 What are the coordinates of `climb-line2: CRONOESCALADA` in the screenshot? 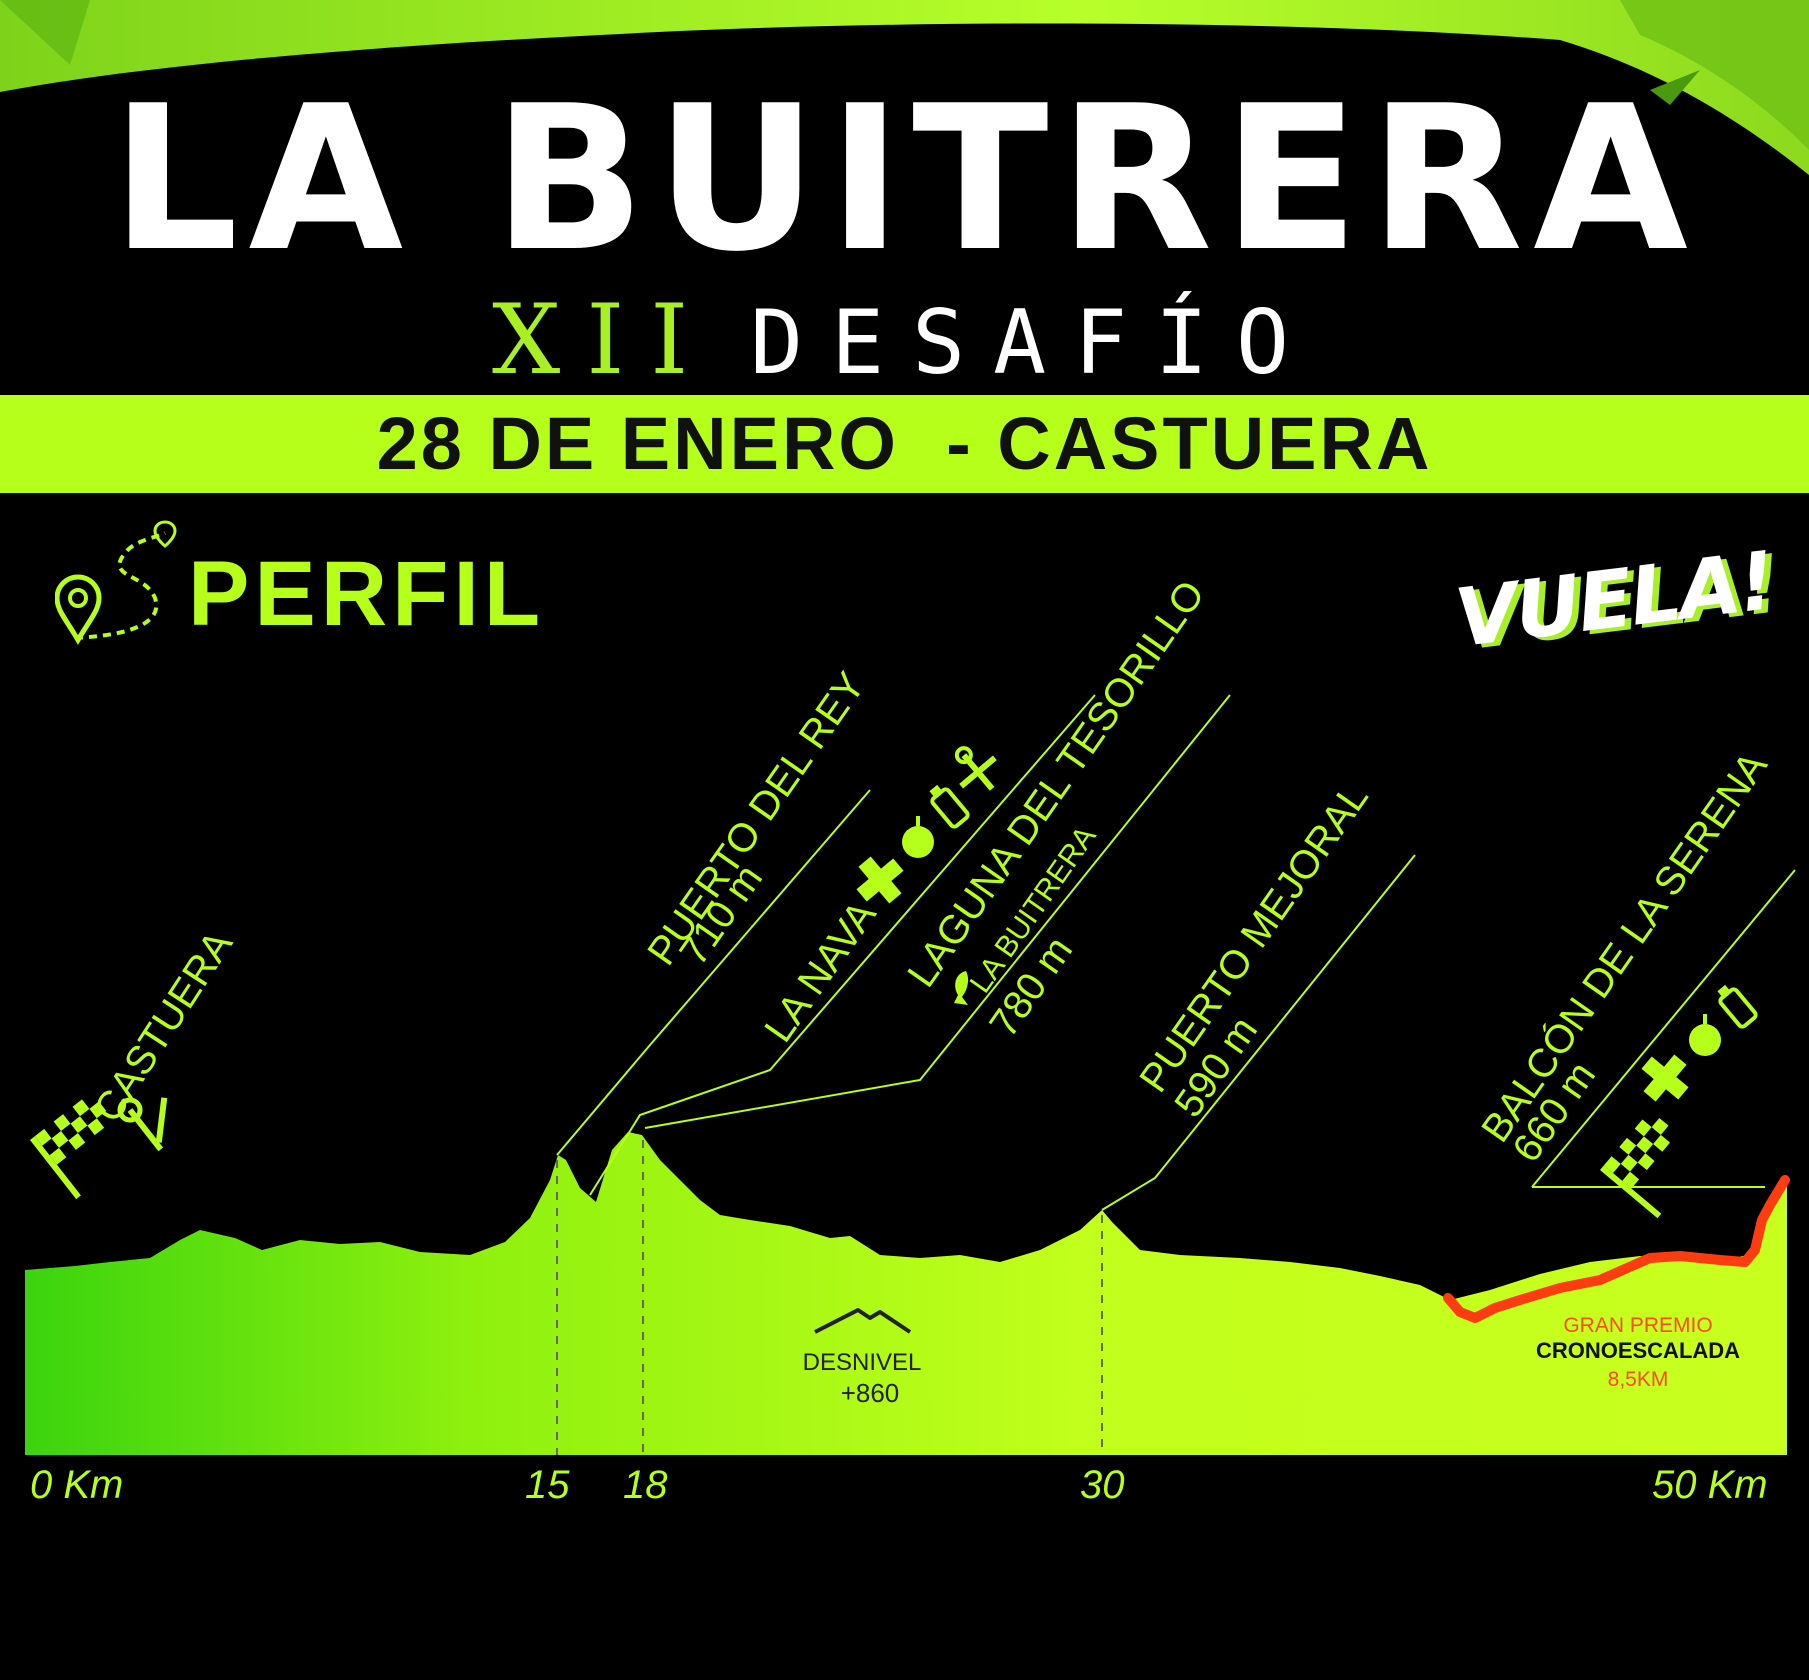 It's located at (1638, 1350).